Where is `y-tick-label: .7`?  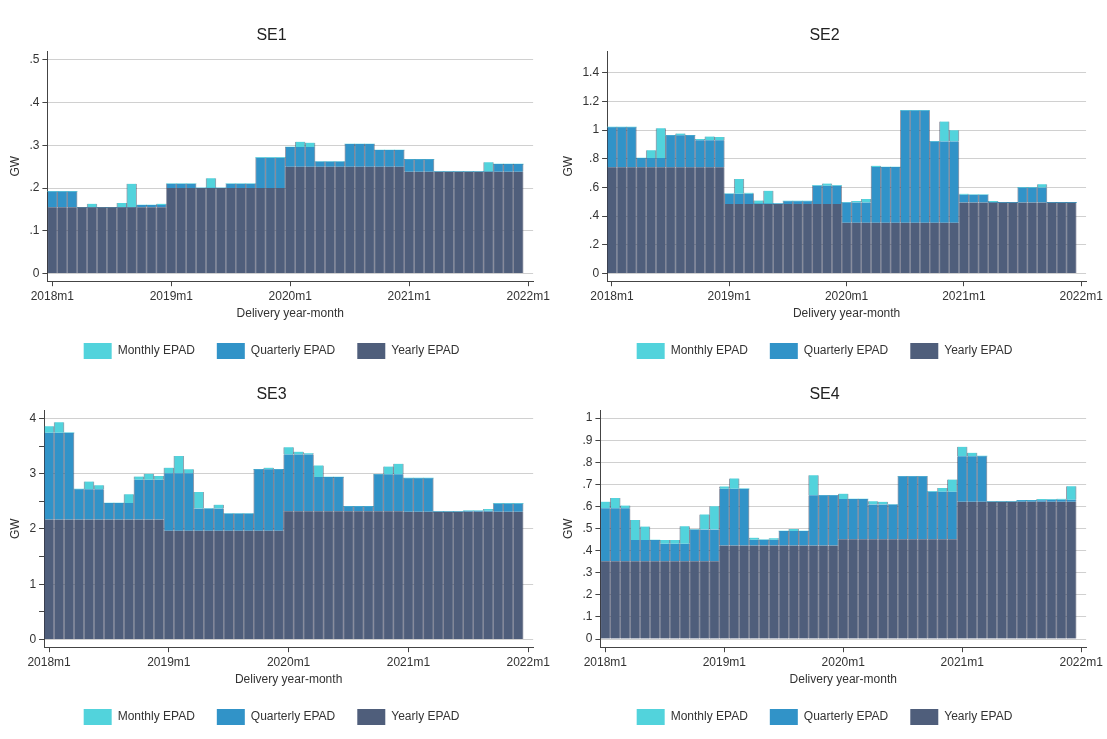 y-tick-label: .7 is located at coordinates (587, 483).